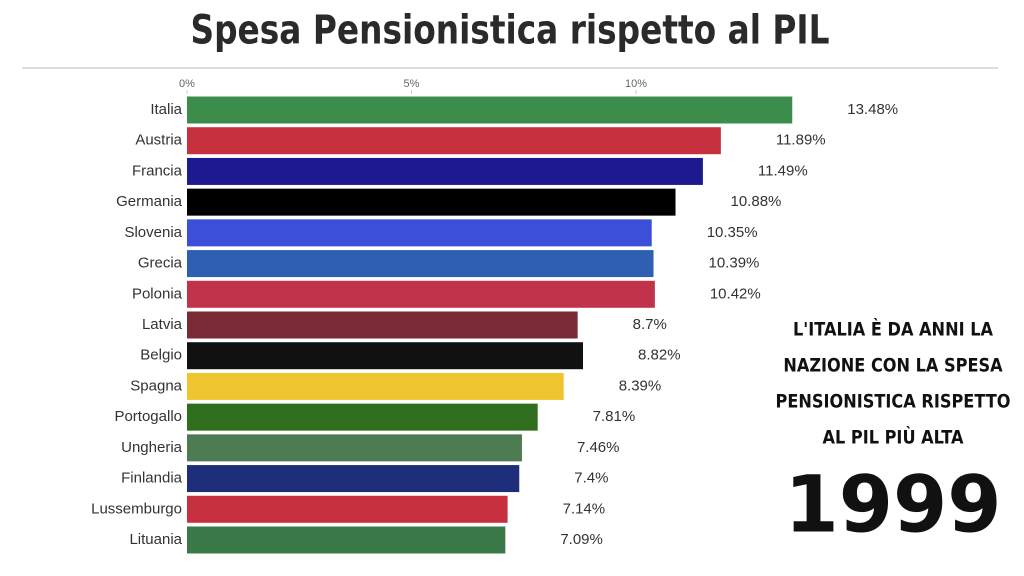 Image resolution: width=1024 pixels, height=576 pixels. I want to click on value-label: 7.81%, so click(614, 416).